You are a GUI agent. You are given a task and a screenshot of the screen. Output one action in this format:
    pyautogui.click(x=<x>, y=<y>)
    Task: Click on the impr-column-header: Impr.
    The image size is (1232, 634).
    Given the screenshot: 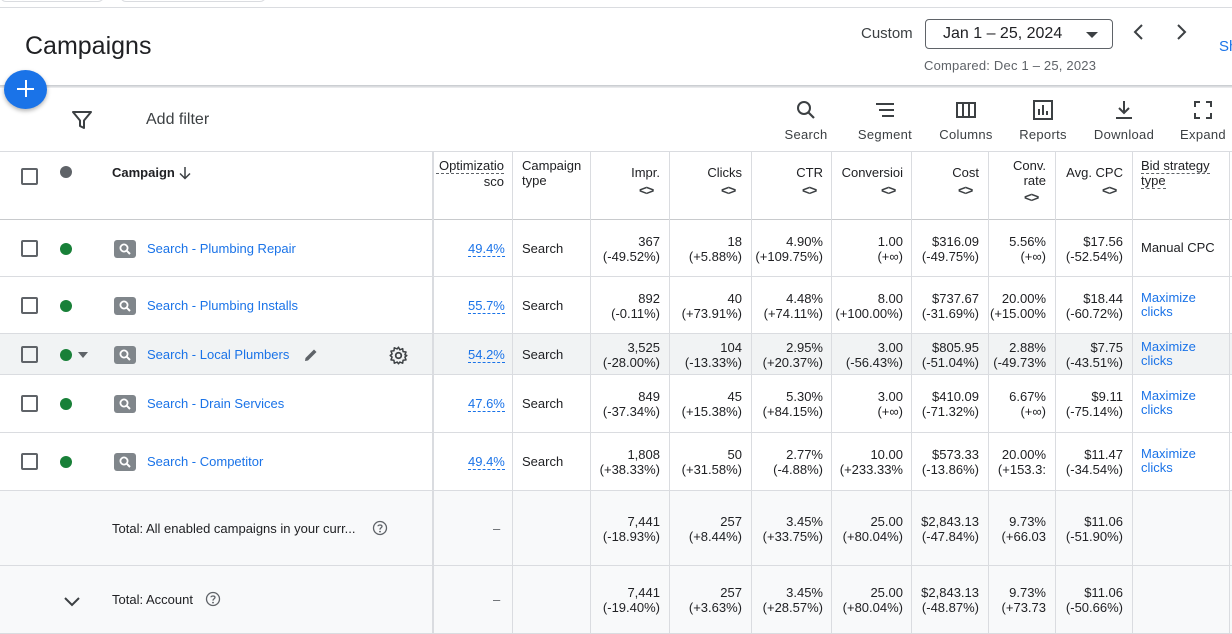 What is the action you would take?
    pyautogui.click(x=645, y=172)
    